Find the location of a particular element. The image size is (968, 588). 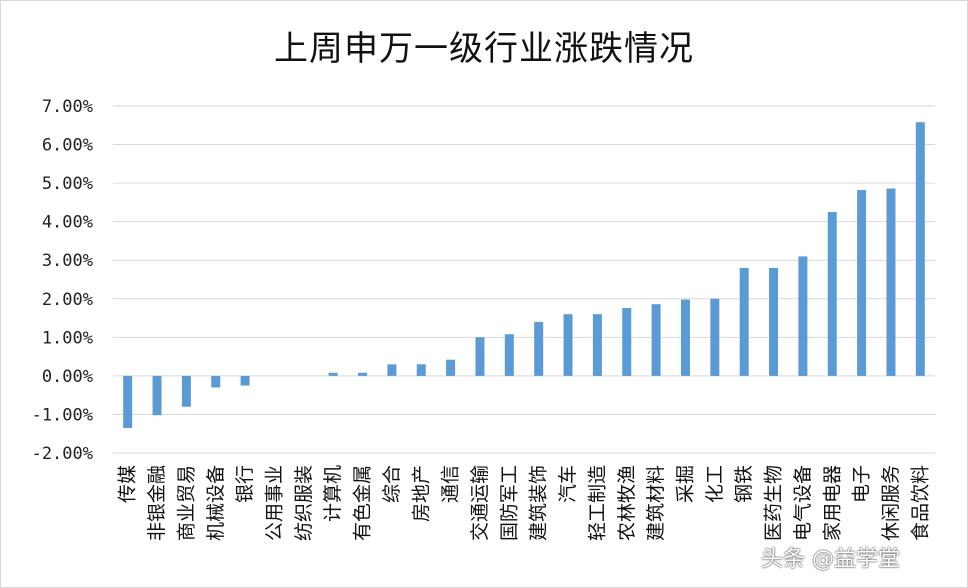

x-tick-label: 交通运输 is located at coordinates (480, 503).